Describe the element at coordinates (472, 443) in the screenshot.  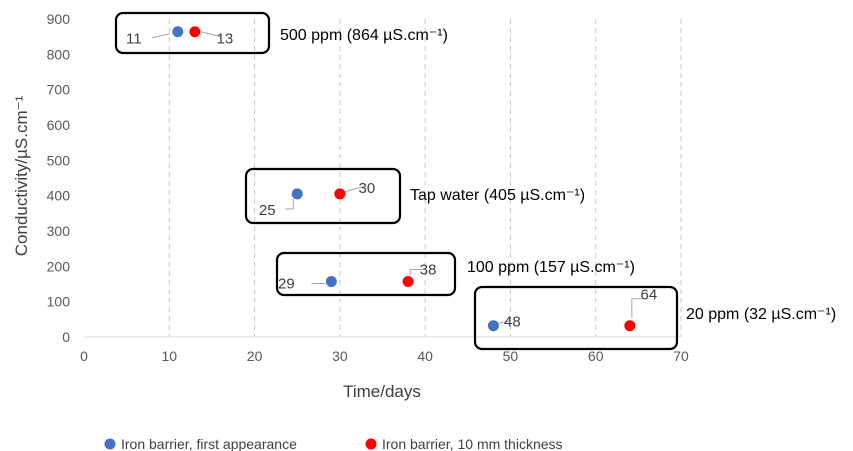
I see `legend-label: Iron barrier, 10 mm thickness` at that location.